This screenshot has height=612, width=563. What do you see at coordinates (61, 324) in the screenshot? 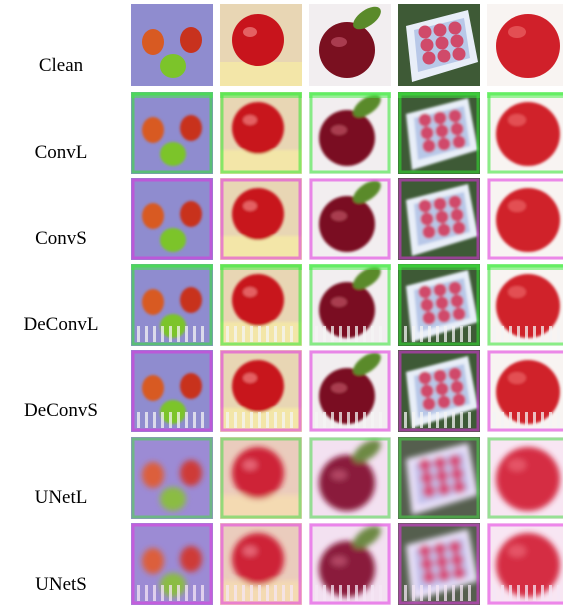
I see `row-label: DeConvL` at bounding box center [61, 324].